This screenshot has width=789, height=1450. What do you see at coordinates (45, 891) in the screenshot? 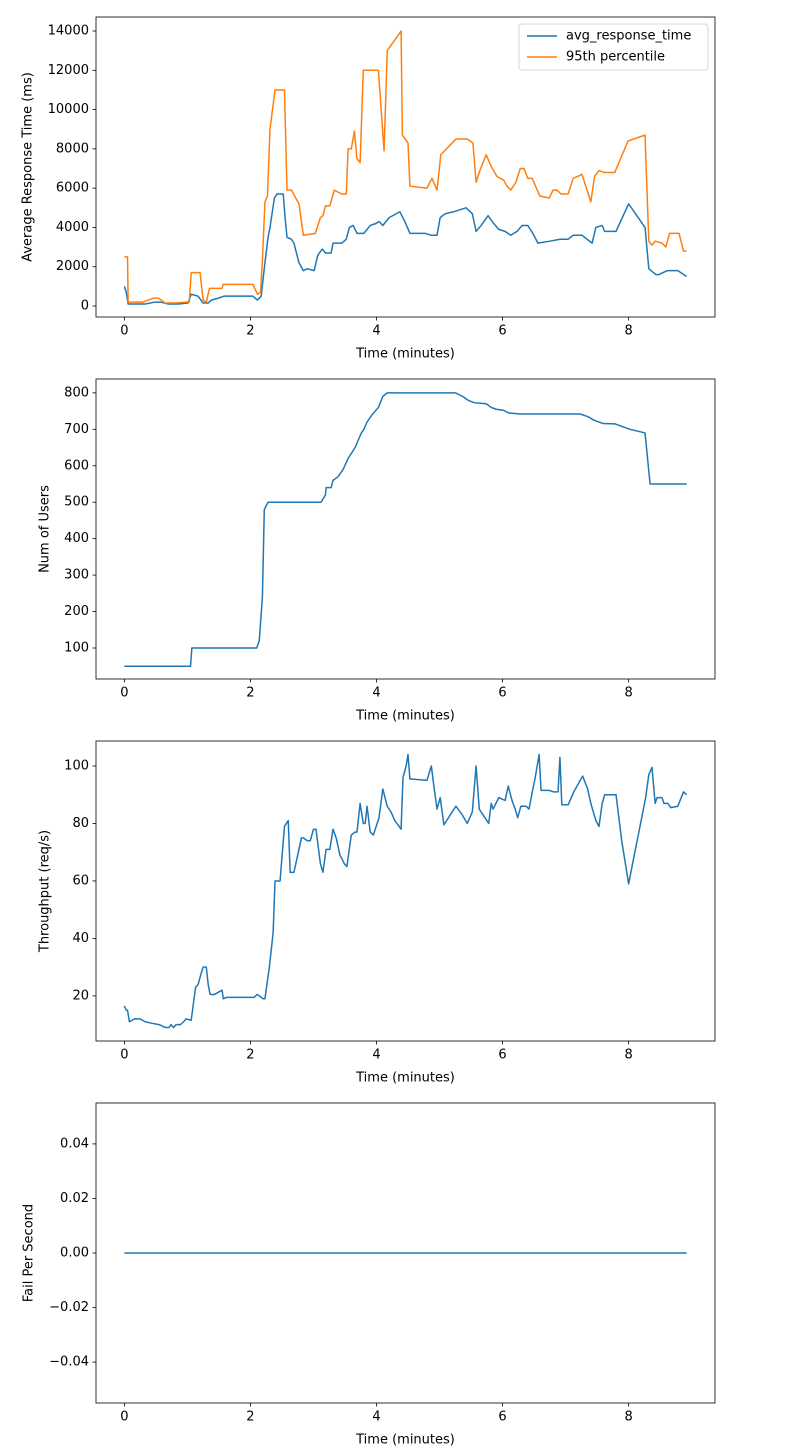
I see `y-axis-label: Throughput (req/s)` at bounding box center [45, 891].